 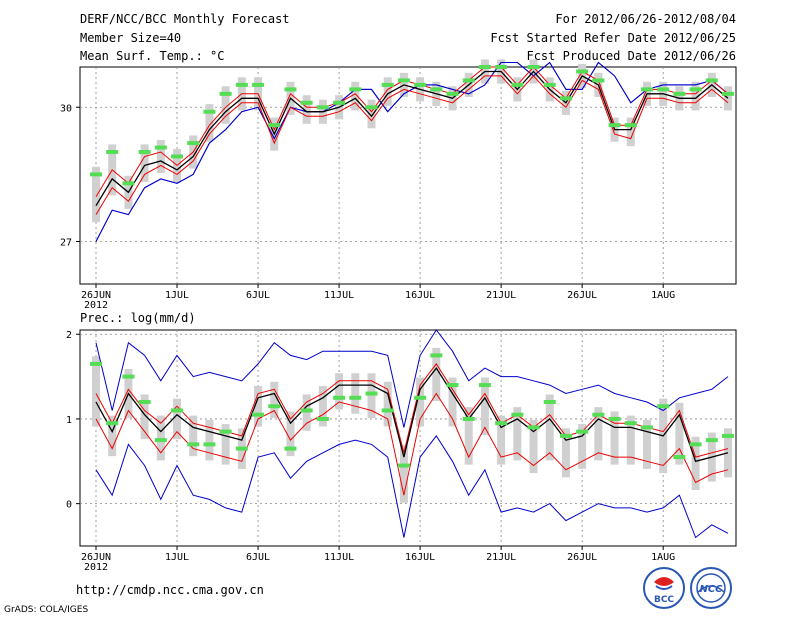 What do you see at coordinates (412, 414) in the screenshot?
I see `series-line-mean` at bounding box center [412, 414].